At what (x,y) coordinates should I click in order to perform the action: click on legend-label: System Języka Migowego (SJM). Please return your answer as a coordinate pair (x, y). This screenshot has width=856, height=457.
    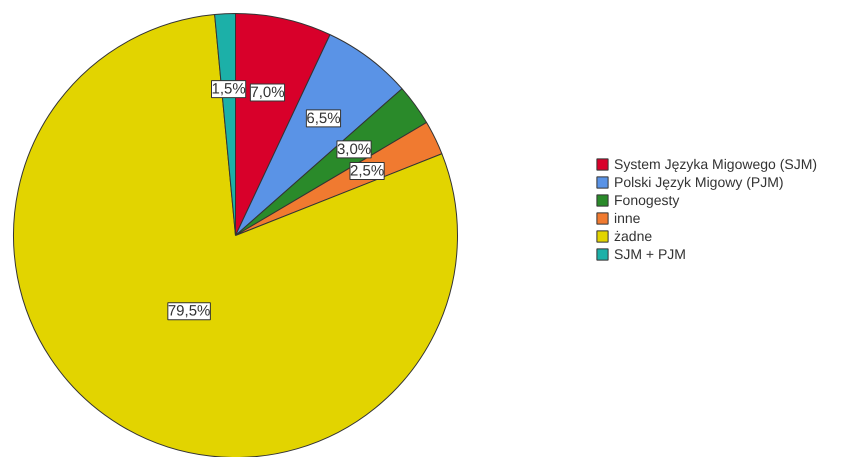
    Looking at the image, I should click on (716, 164).